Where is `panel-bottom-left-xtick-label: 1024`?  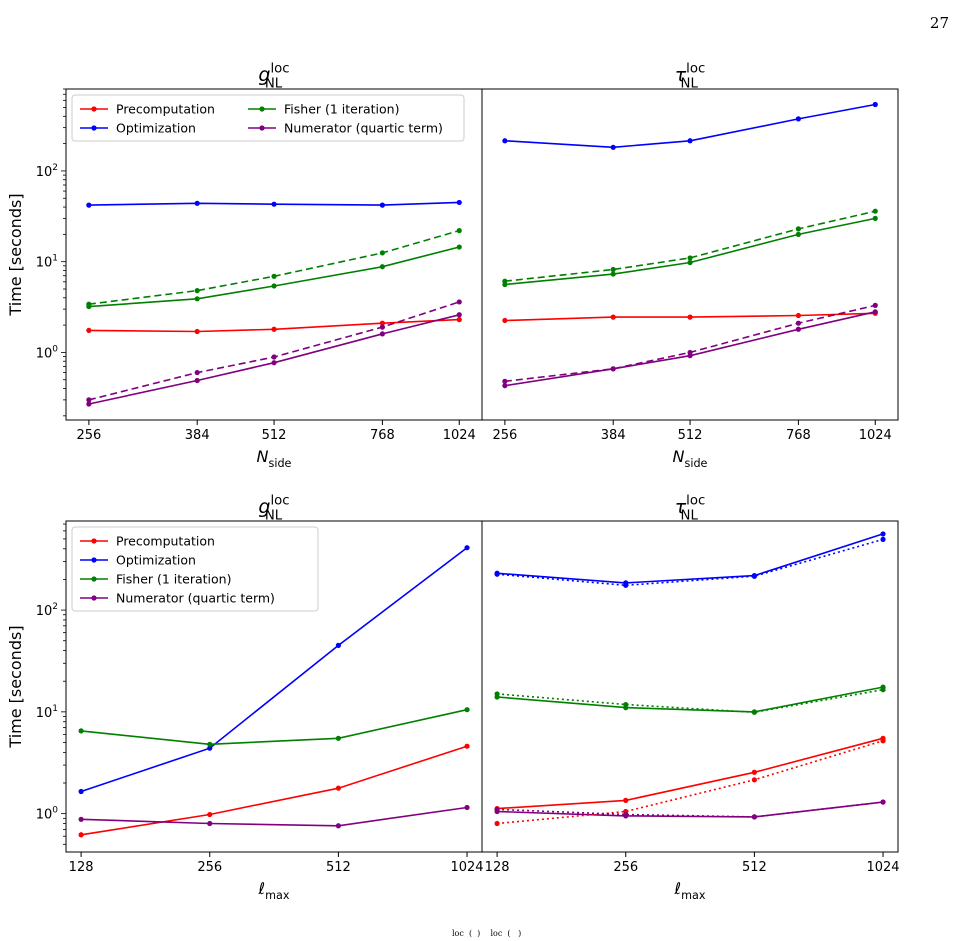 panel-bottom-left-xtick-label: 1024 is located at coordinates (466, 867).